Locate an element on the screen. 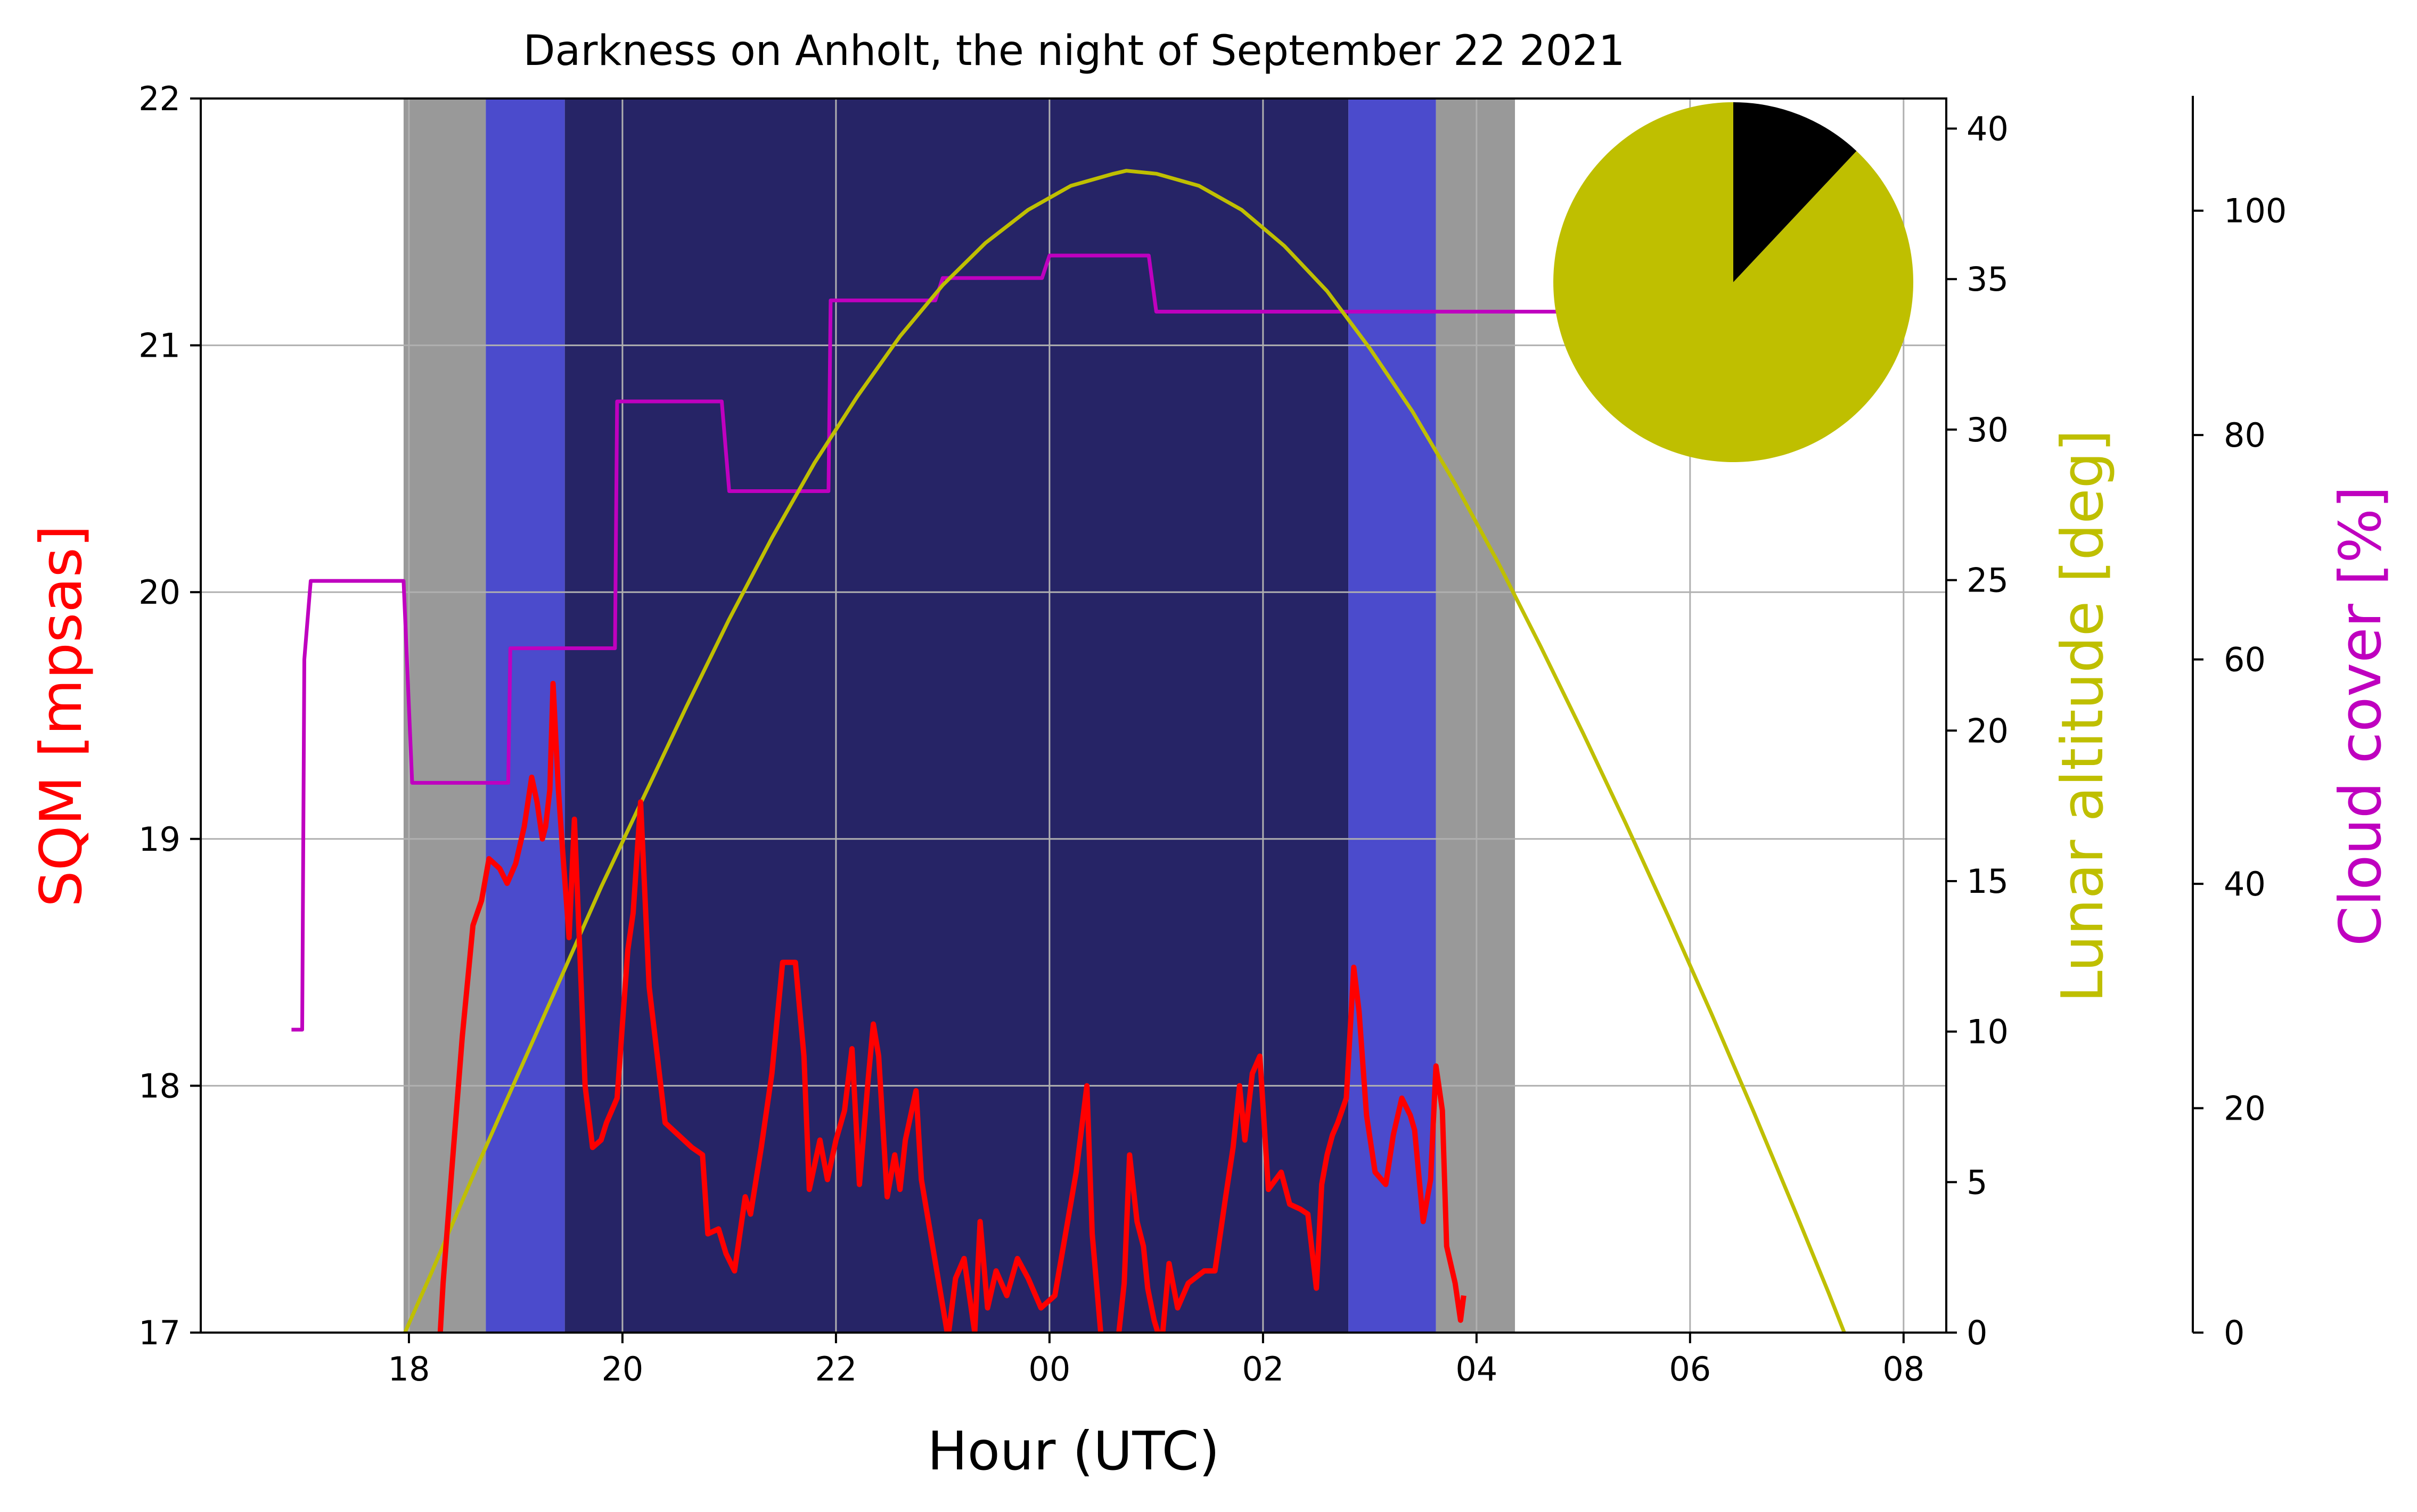  cloud-tick-label: 20 is located at coordinates (2245, 1108).